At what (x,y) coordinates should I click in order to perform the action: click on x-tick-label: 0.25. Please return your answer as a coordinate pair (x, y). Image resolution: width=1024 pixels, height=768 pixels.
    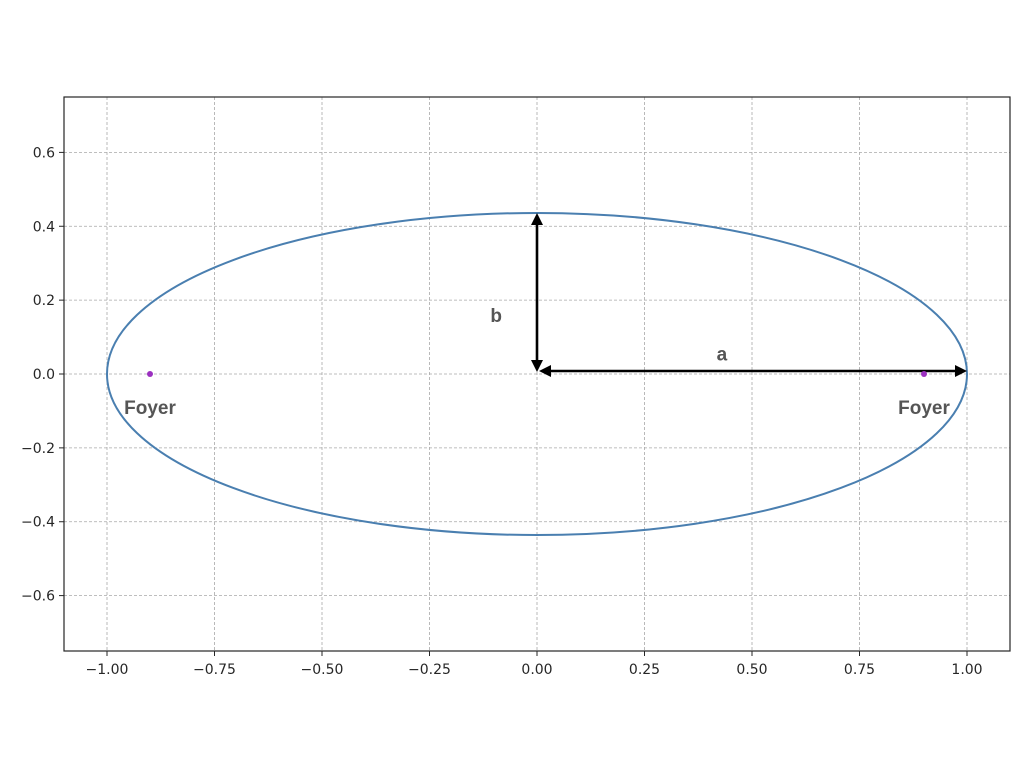
    Looking at the image, I should click on (644, 670).